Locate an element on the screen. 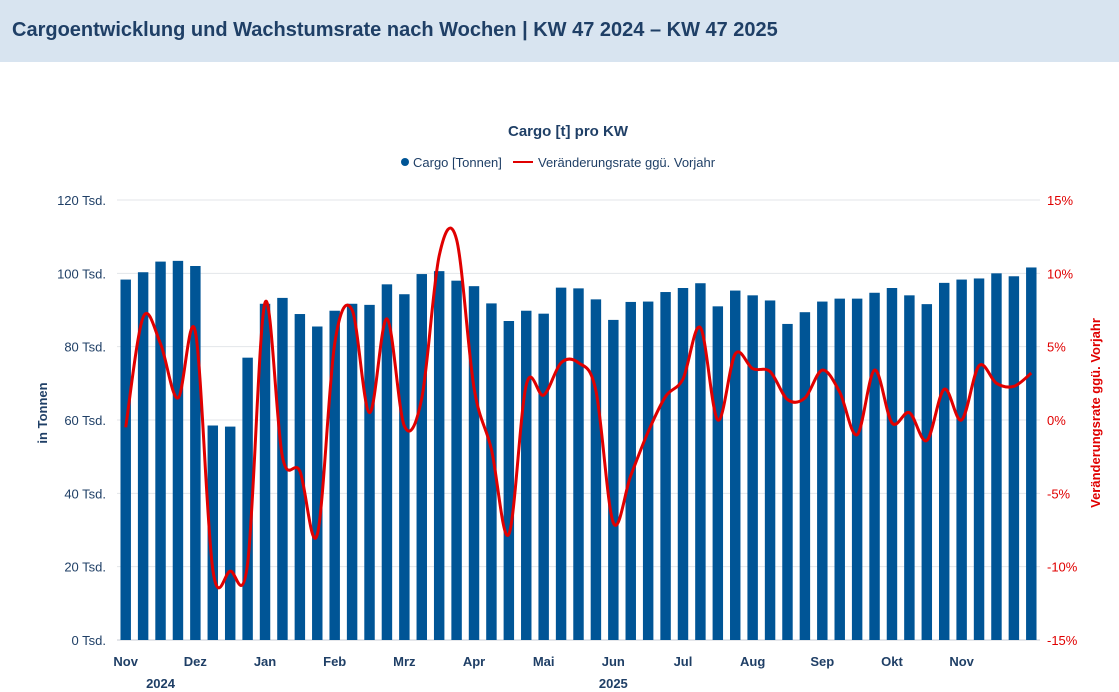 The image size is (1119, 692). y-right-tick-label: 0% is located at coordinates (1056, 420).